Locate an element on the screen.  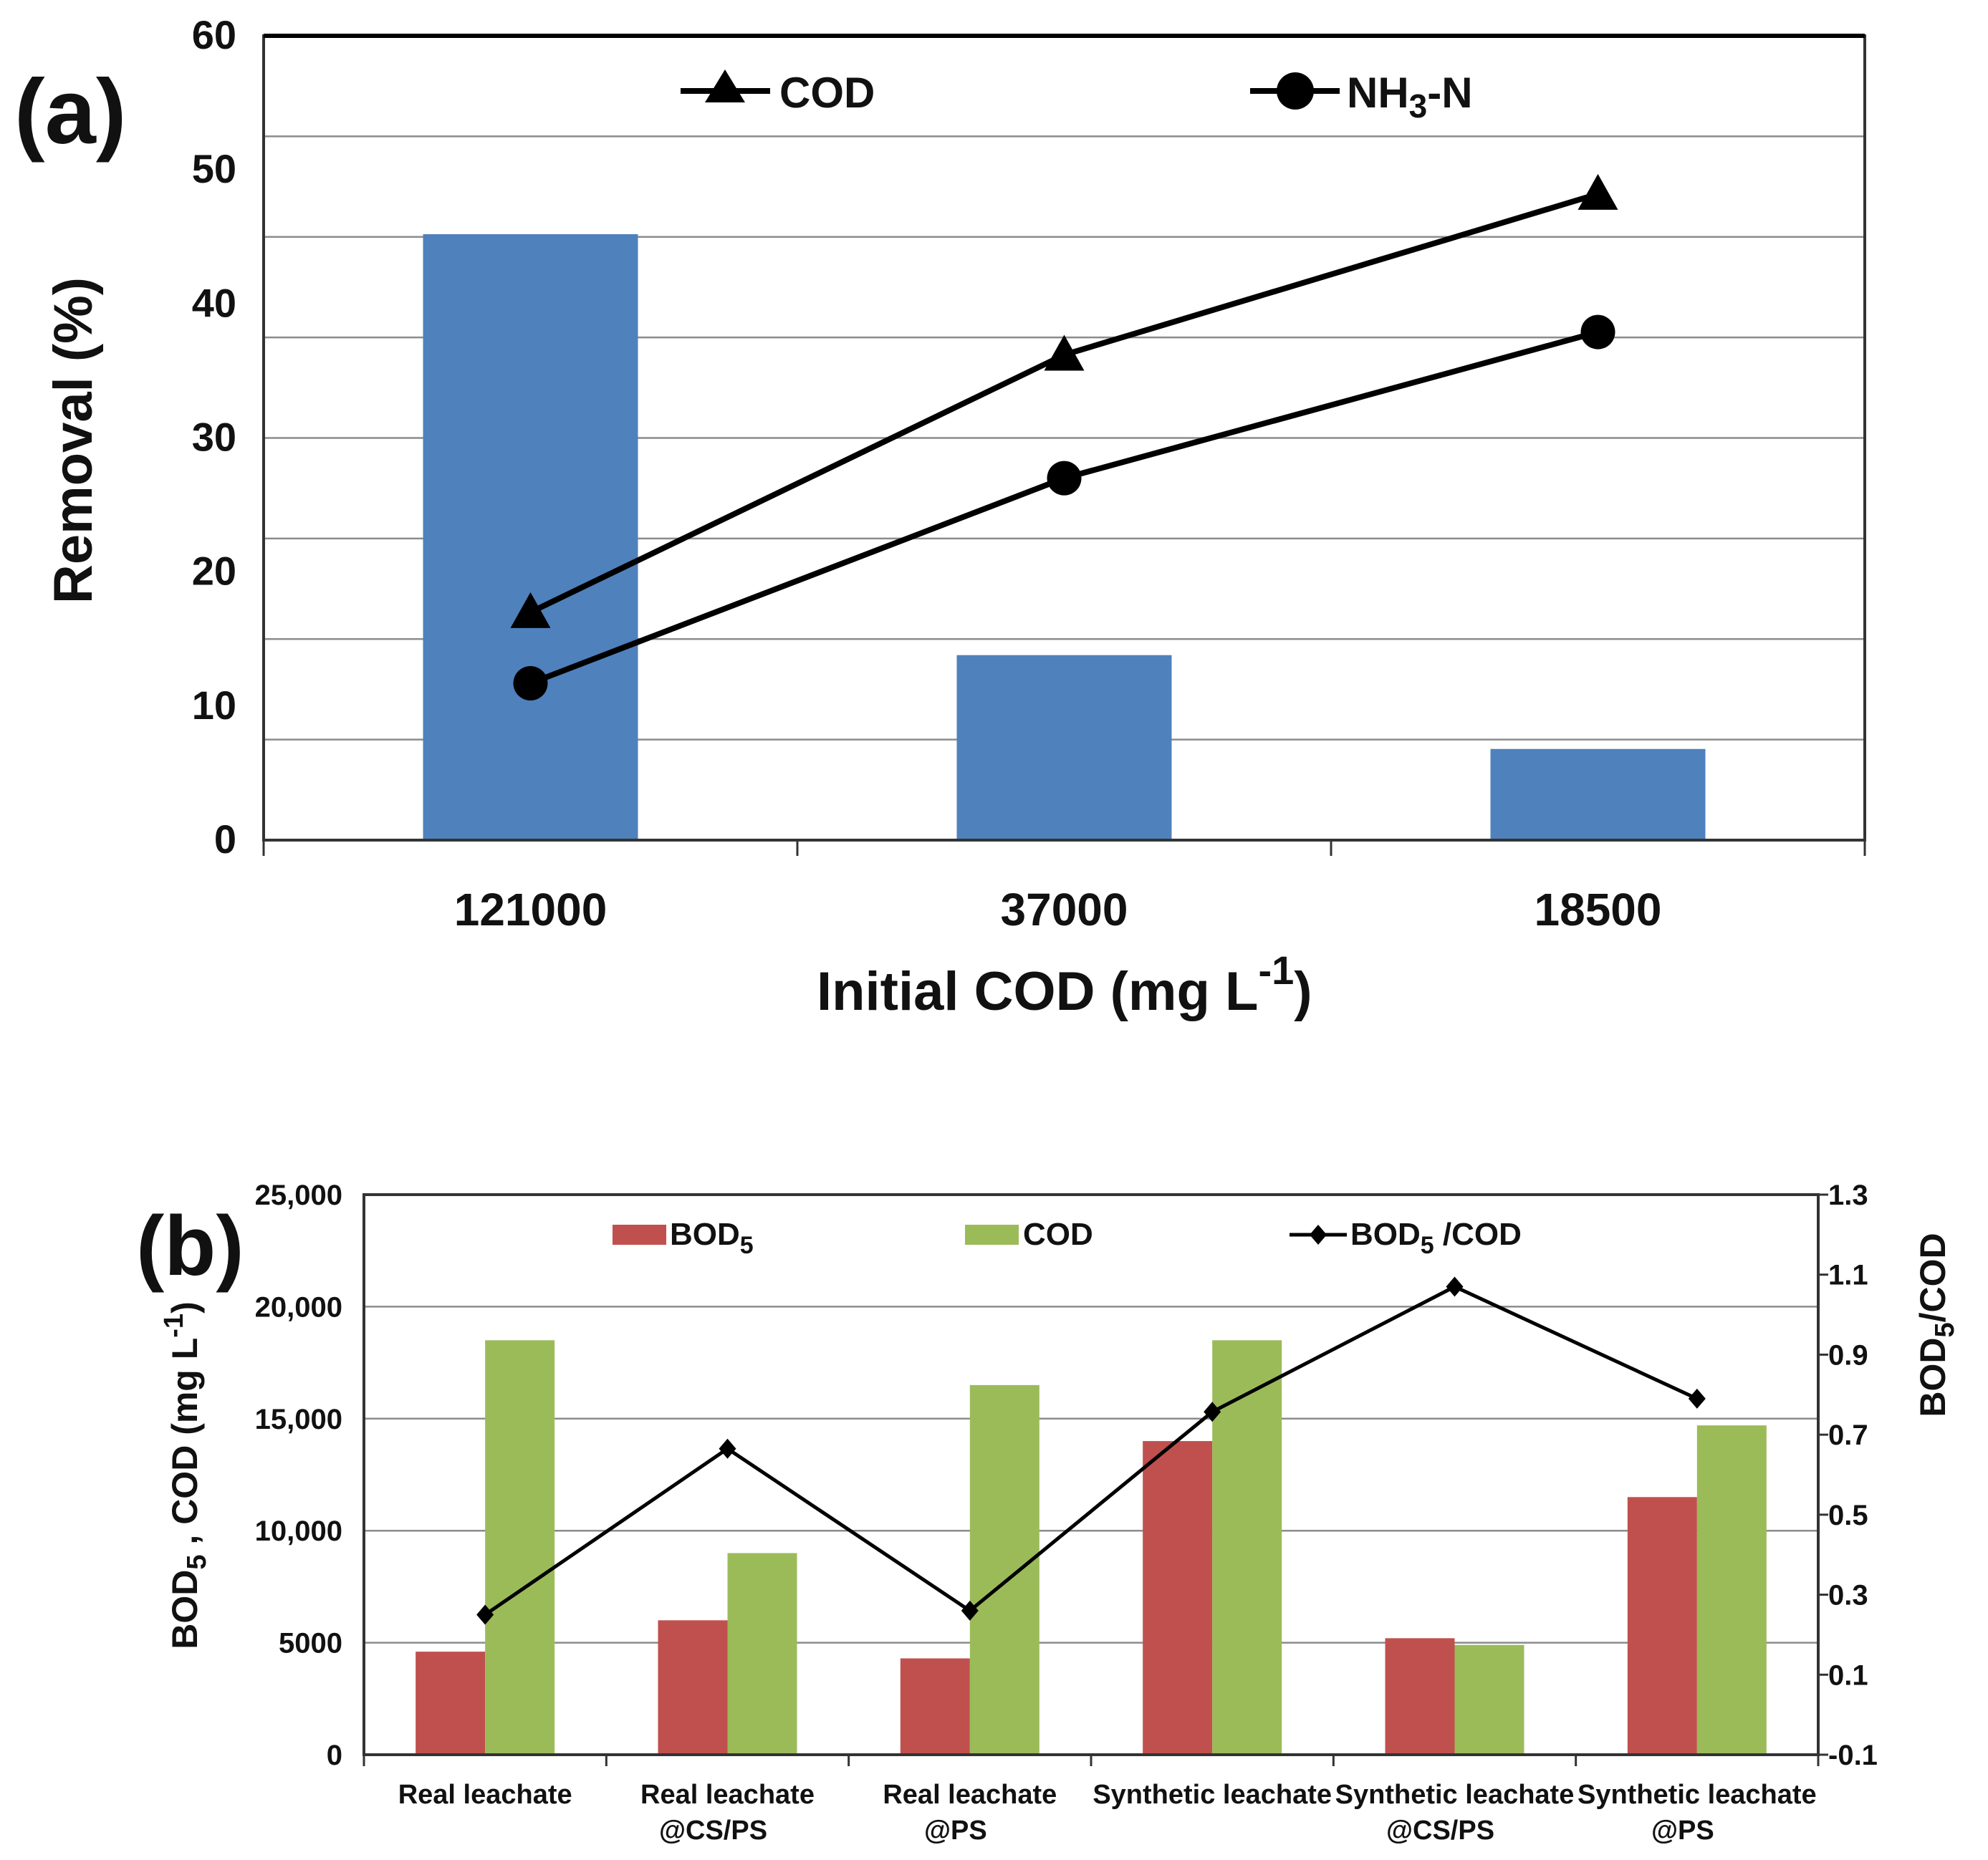
legend-nh3-base: NH is located at coordinates (1378, 93).